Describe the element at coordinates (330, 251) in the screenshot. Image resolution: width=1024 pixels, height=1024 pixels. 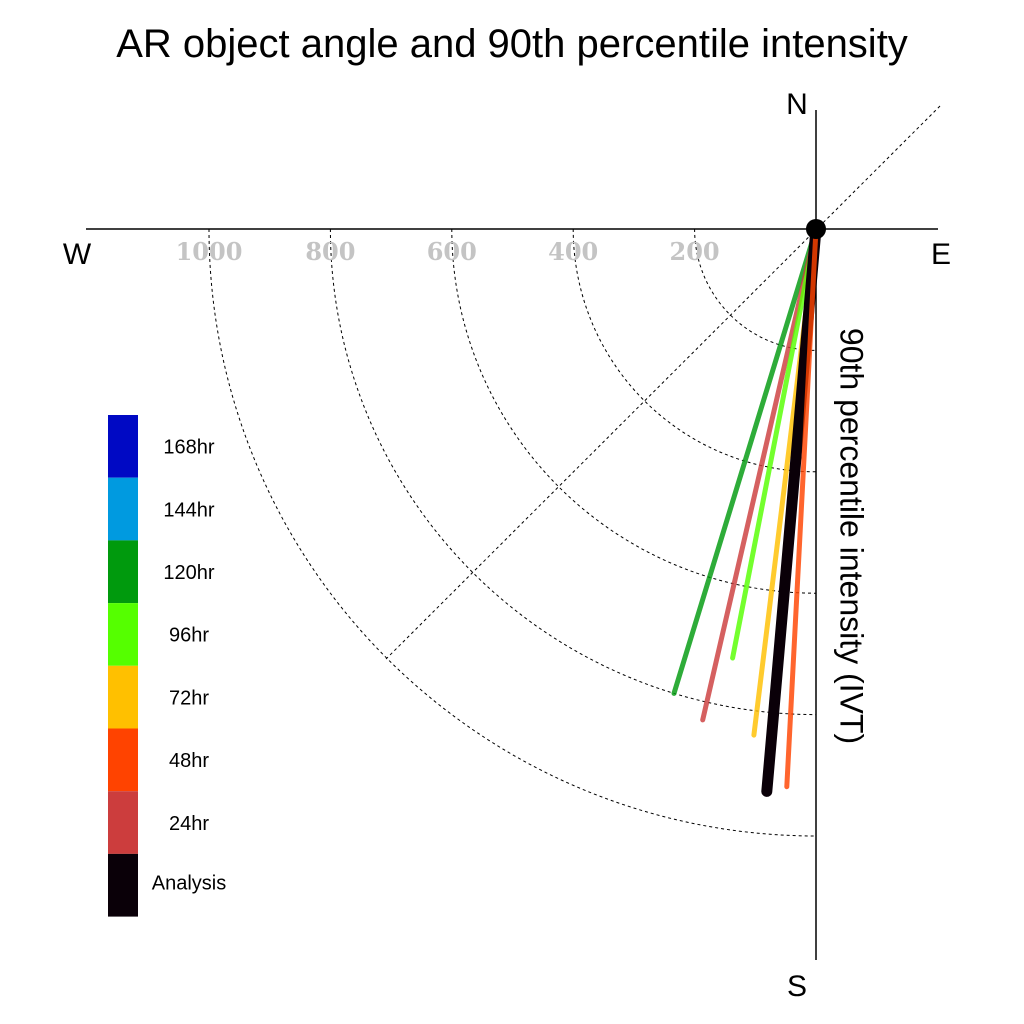
I see `ring-label: 800` at that location.